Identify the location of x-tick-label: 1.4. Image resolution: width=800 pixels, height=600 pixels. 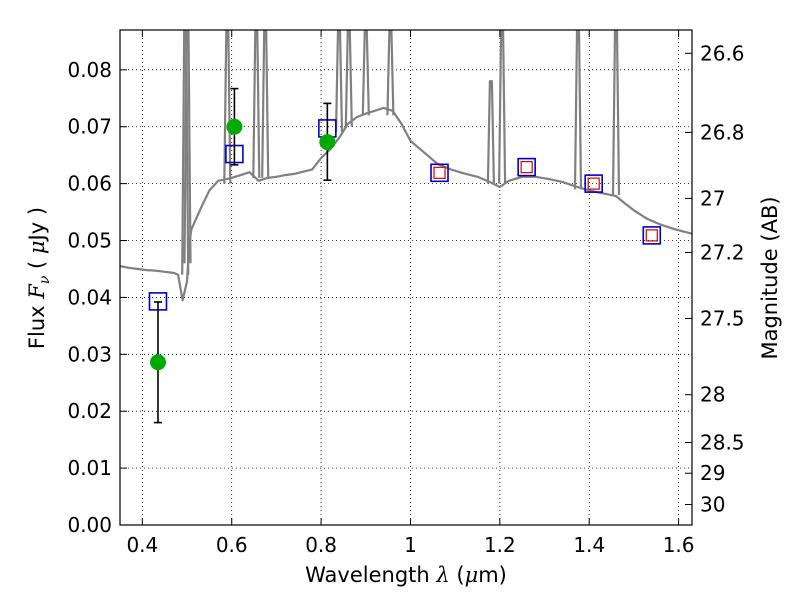
(589, 545).